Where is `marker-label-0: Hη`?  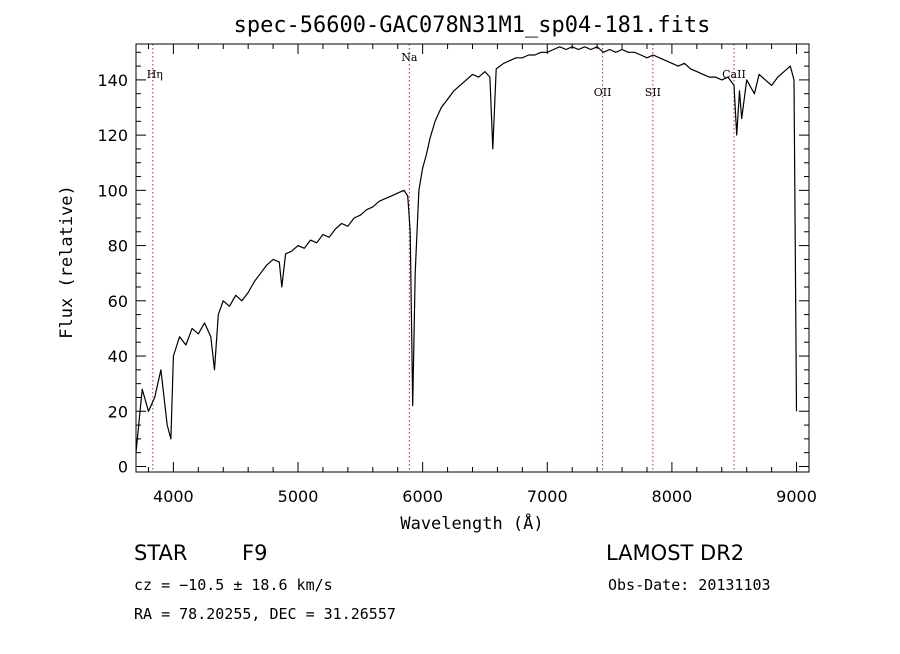 marker-label-0: Hη is located at coordinates (155, 74).